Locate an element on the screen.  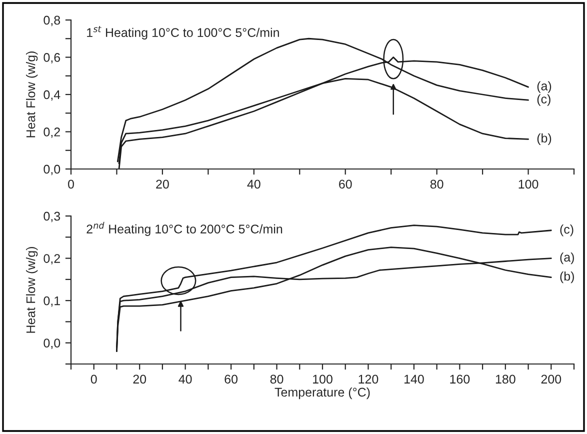
x-tick-label: 140 is located at coordinates (414, 379).